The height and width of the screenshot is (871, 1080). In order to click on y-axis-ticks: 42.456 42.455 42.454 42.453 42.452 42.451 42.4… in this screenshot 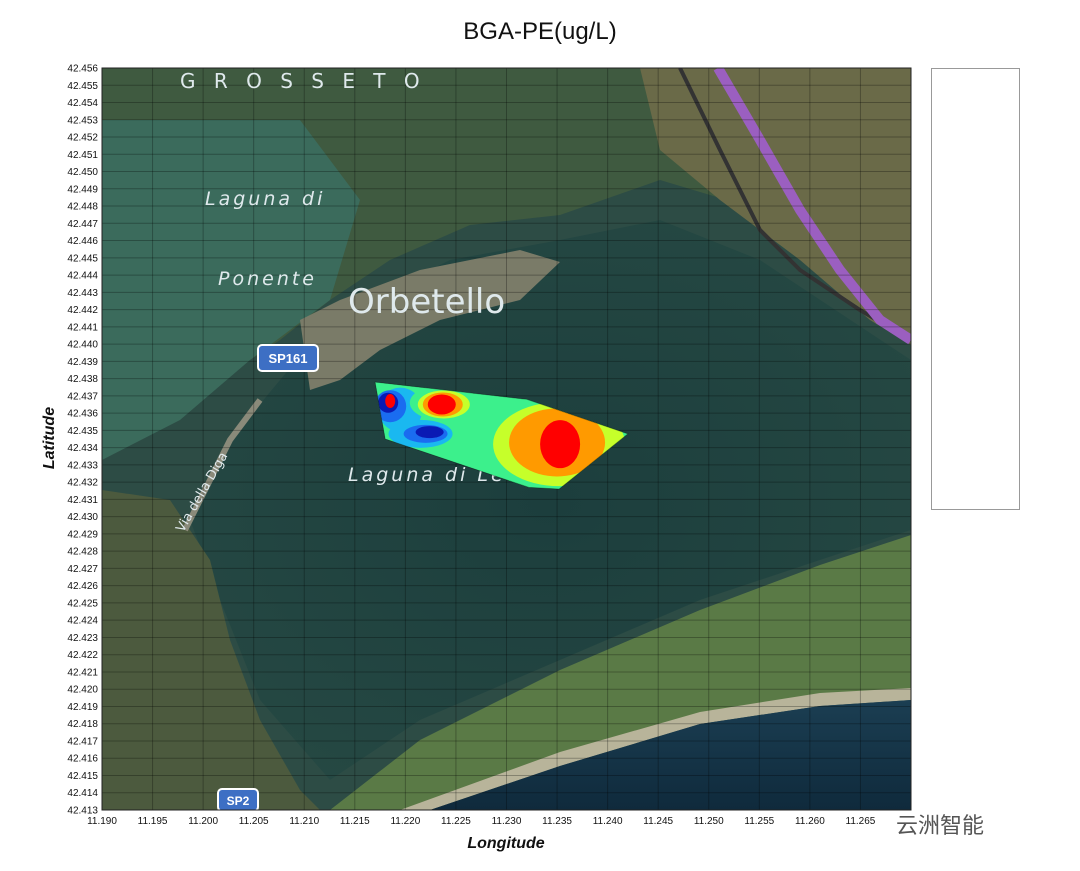, I will do `click(82, 440)`.